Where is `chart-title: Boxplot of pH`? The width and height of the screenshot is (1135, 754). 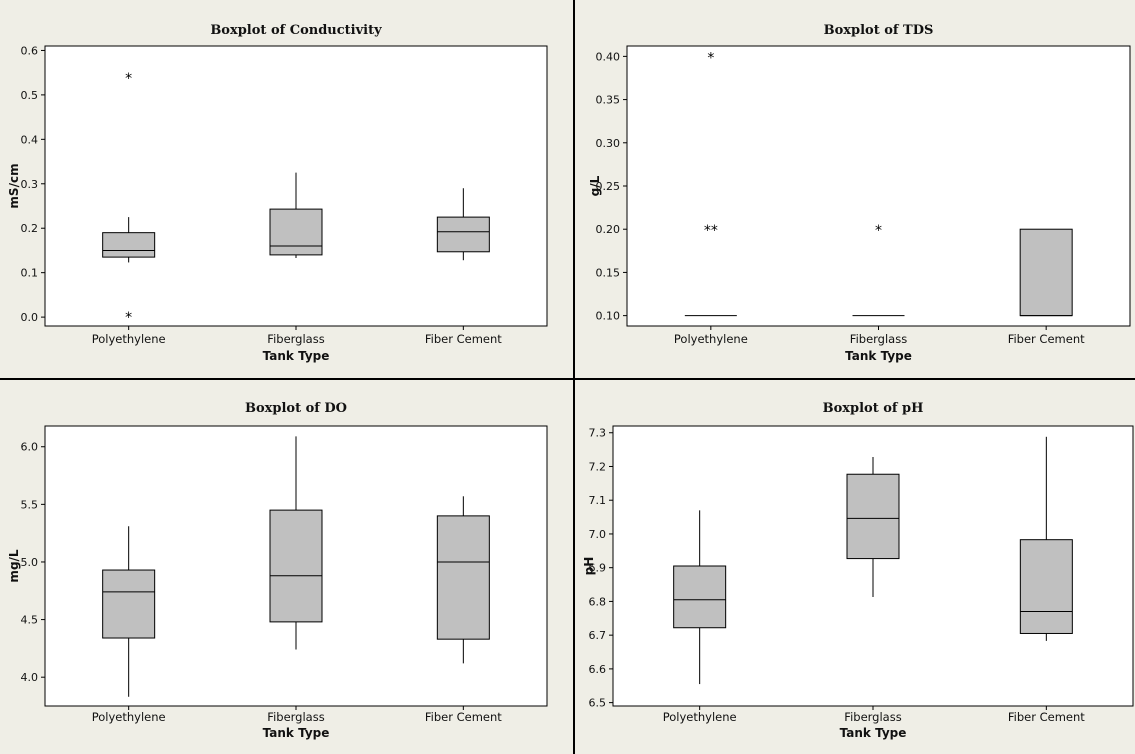 chart-title: Boxplot of pH is located at coordinates (873, 408).